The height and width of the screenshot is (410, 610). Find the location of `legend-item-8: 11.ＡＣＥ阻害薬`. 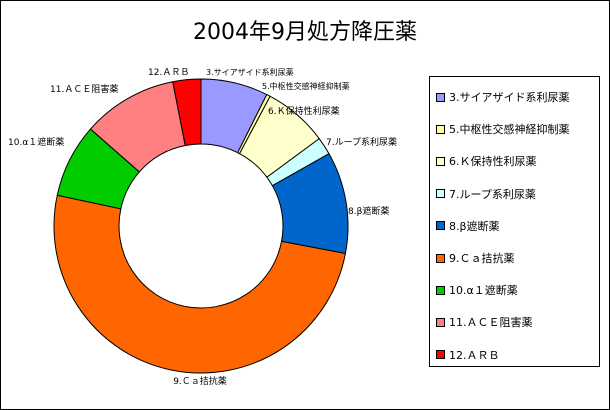

legend-item-8: 11.ＡＣＥ阻害薬 is located at coordinates (484, 322).